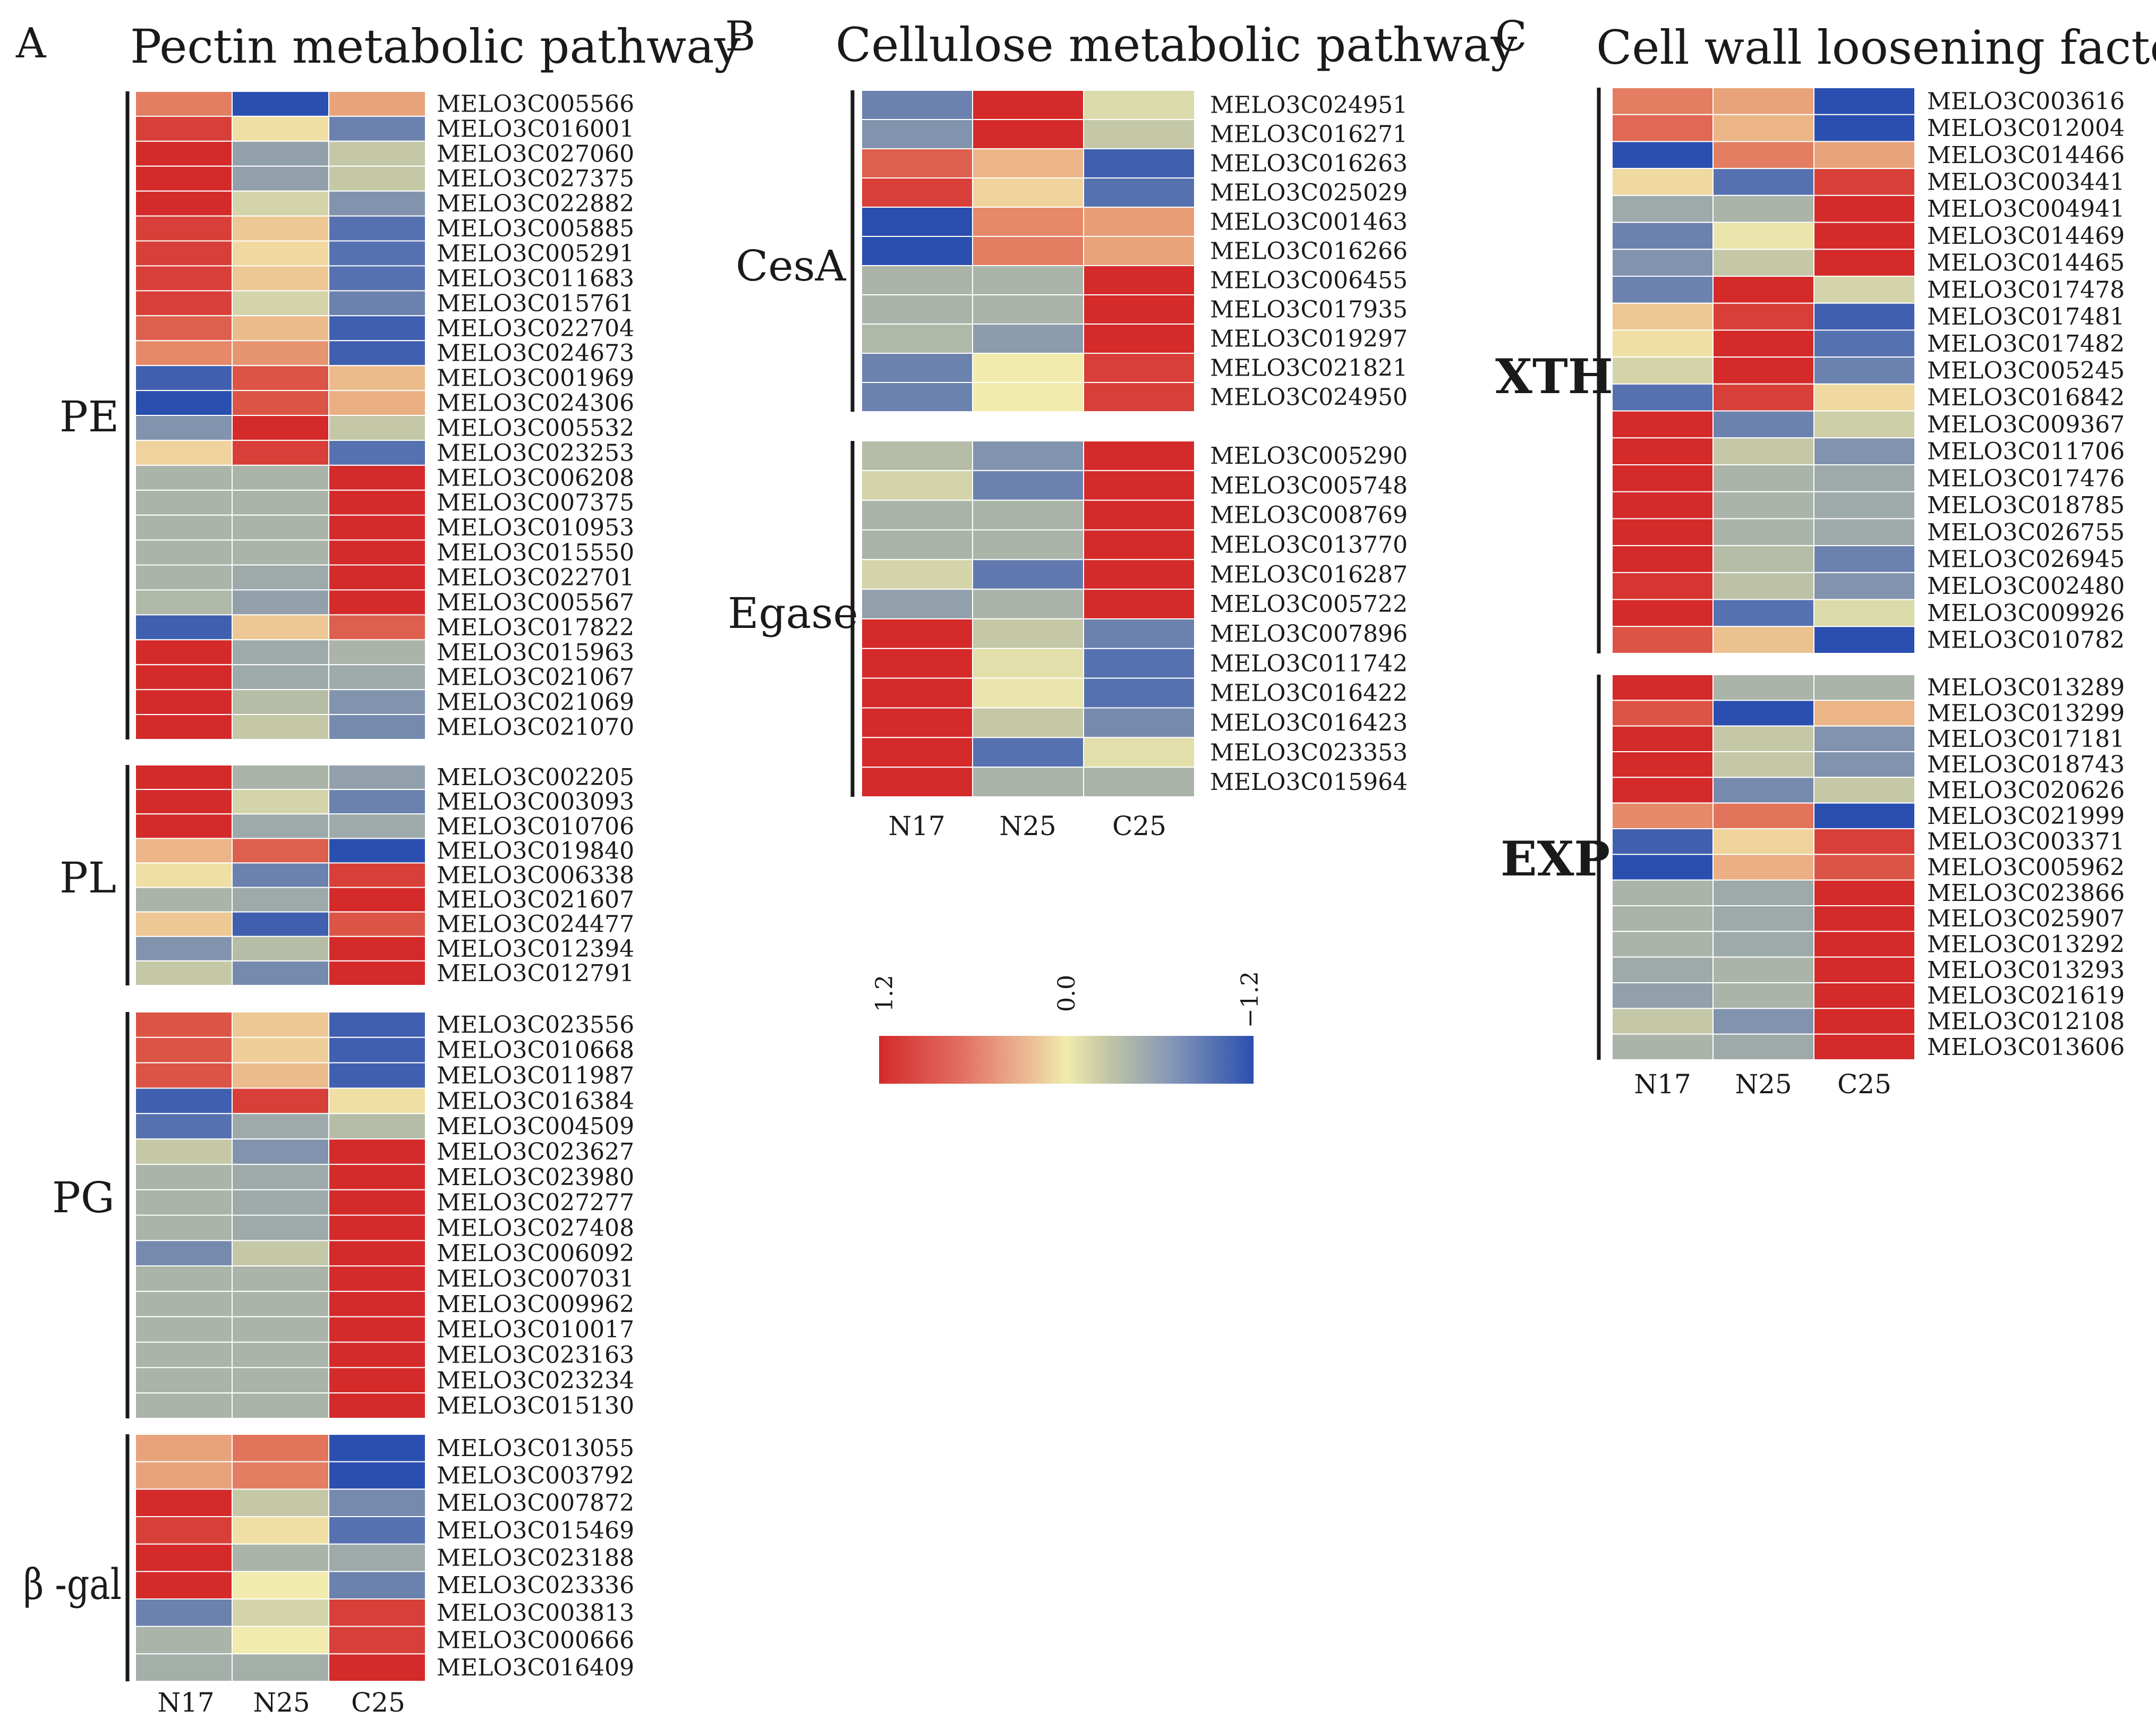 The height and width of the screenshot is (1727, 2156). What do you see at coordinates (535, 1101) in the screenshot?
I see `gene-label: MELO3C016384` at bounding box center [535, 1101].